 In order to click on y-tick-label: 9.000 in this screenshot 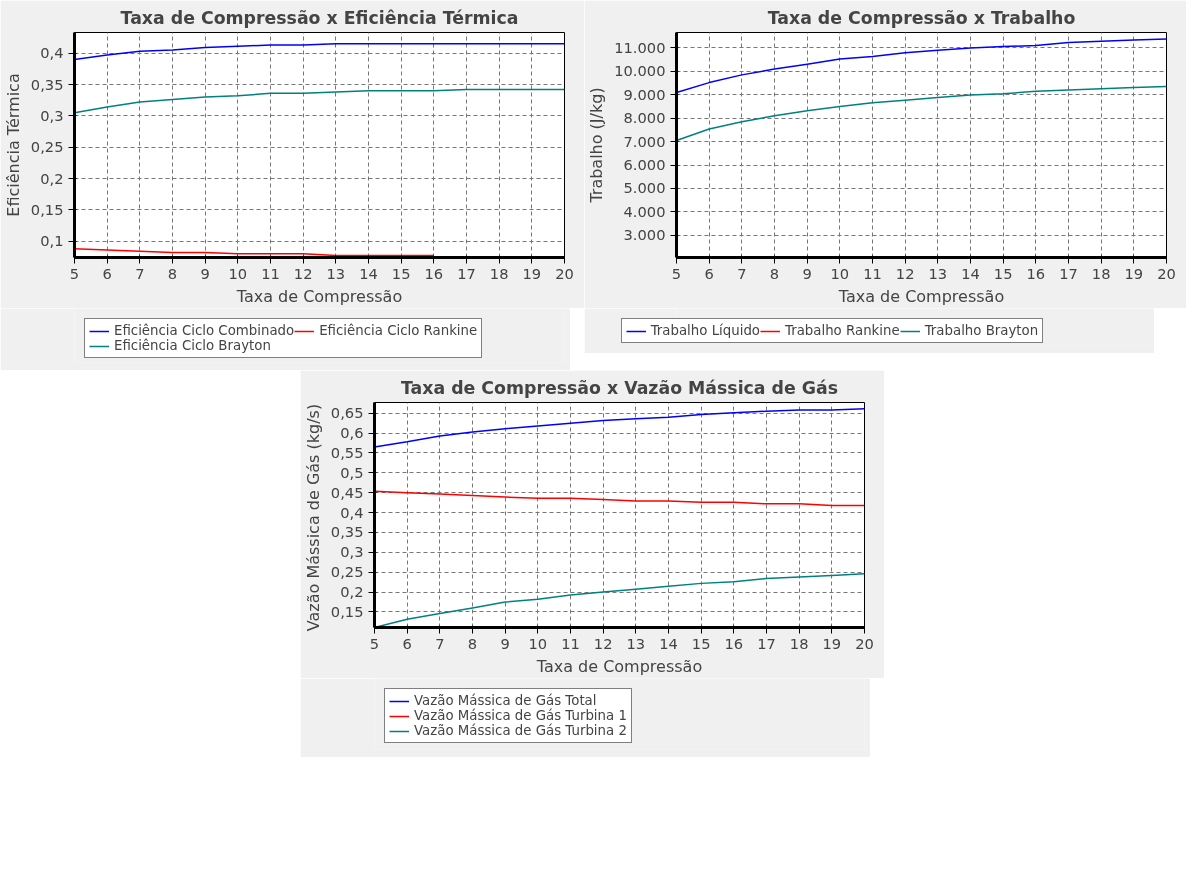, I will do `click(644, 94)`.